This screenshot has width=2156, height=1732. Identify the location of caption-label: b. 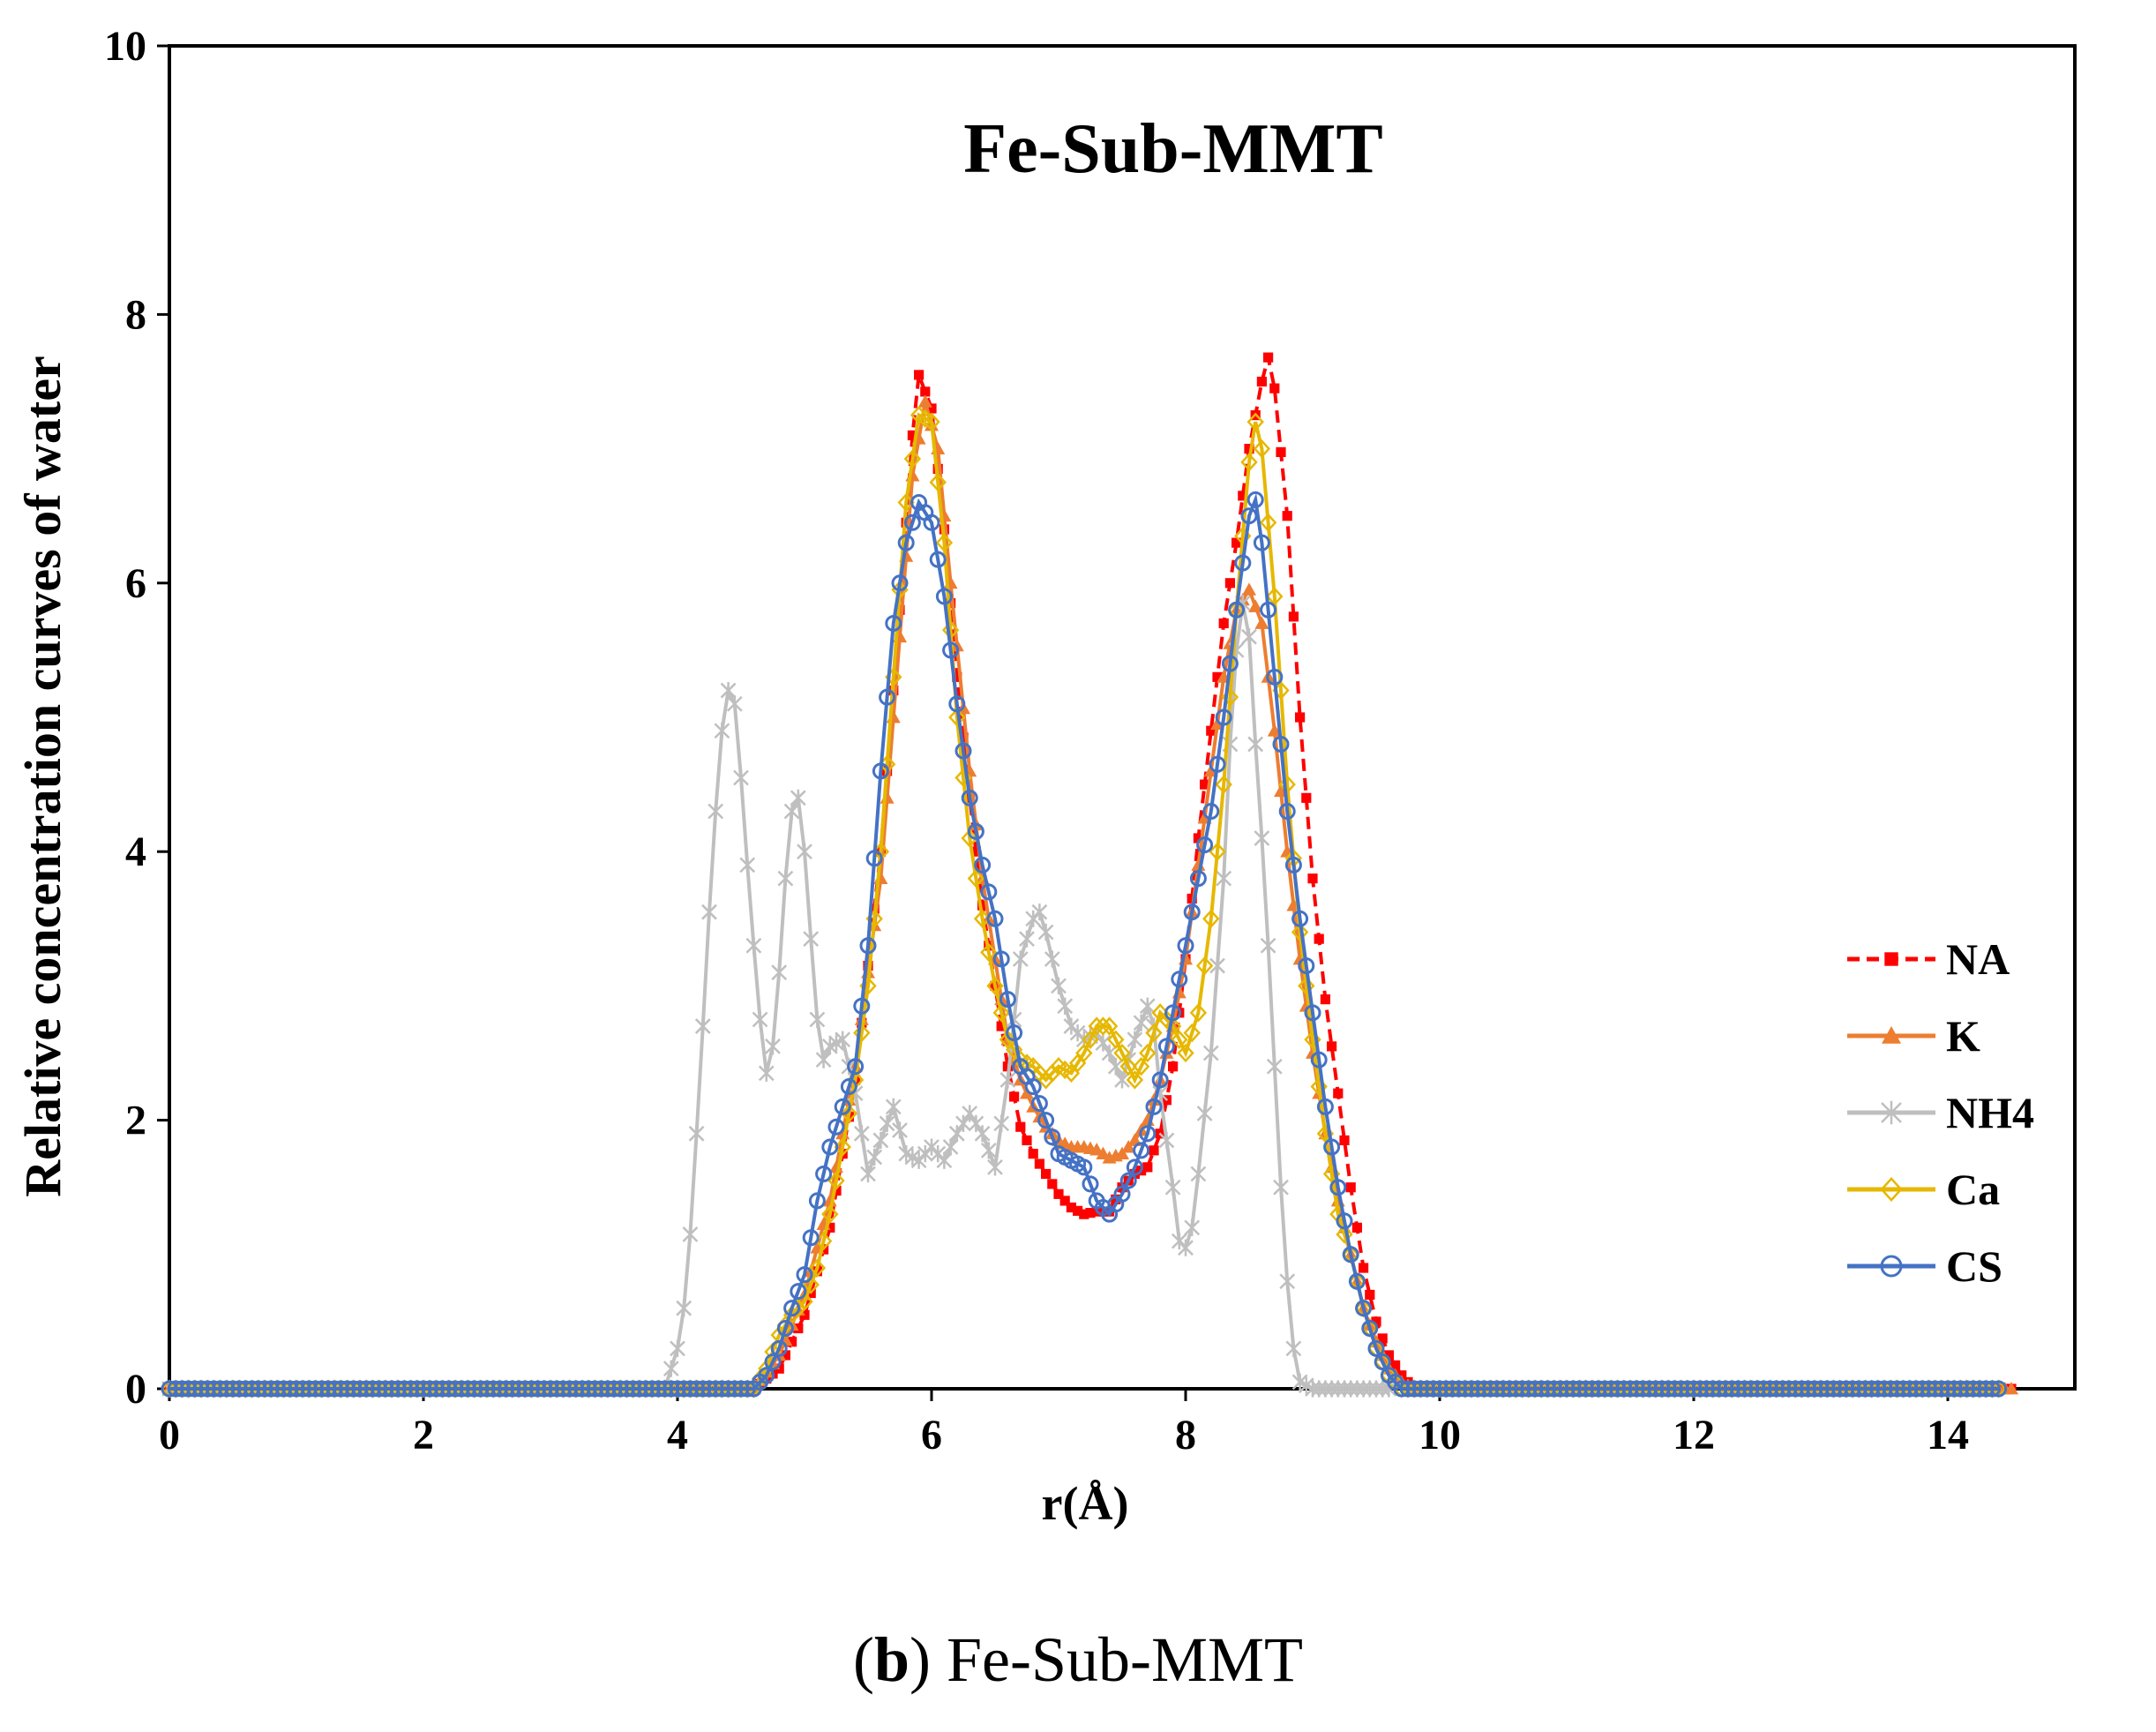
(892, 1659).